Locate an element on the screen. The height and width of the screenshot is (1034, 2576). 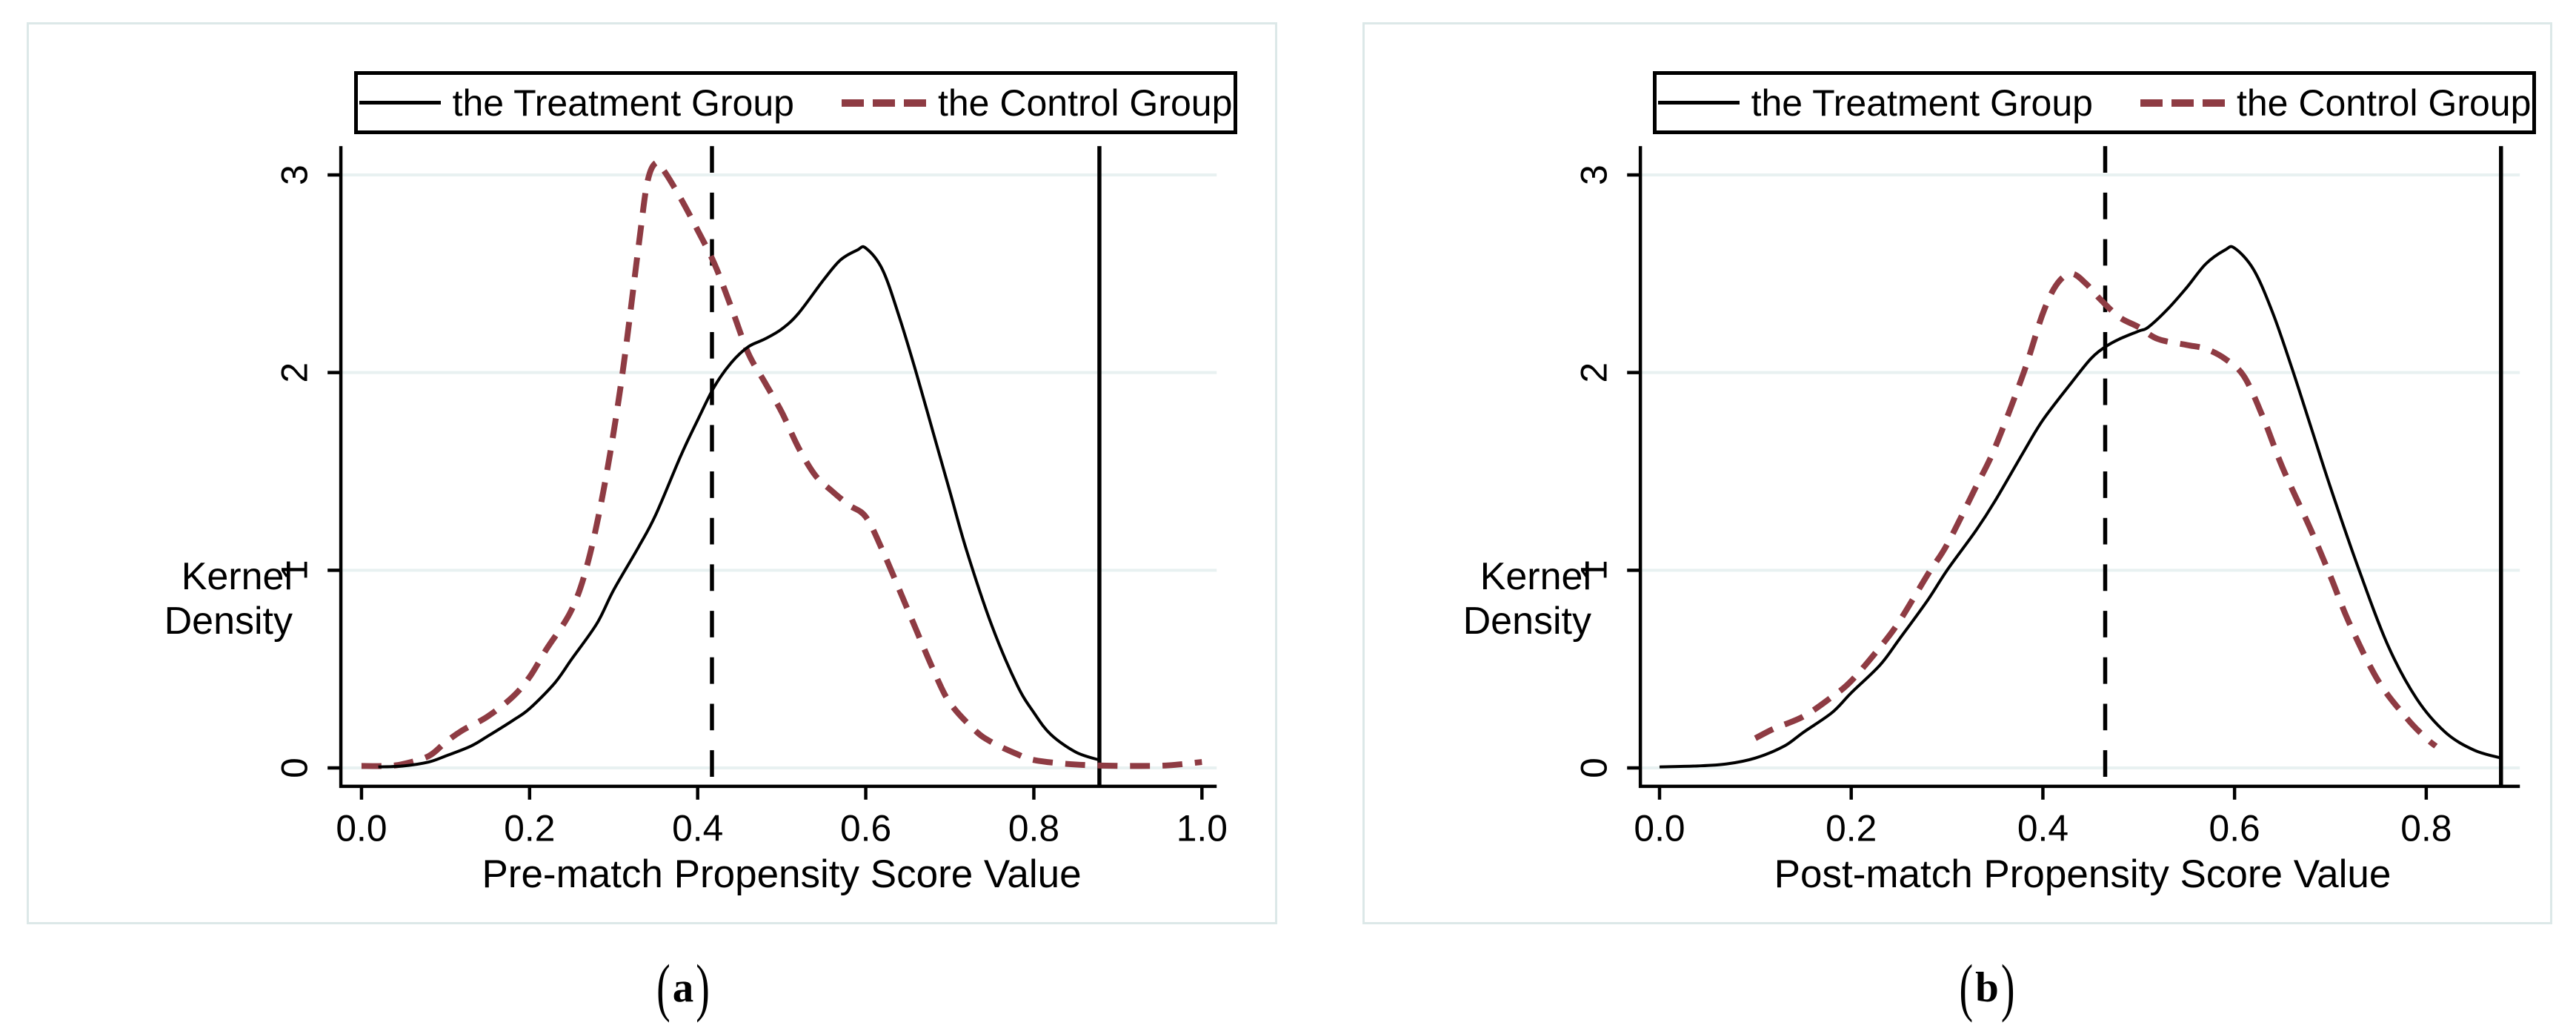
caption-a: (a) is located at coordinates (683, 988).